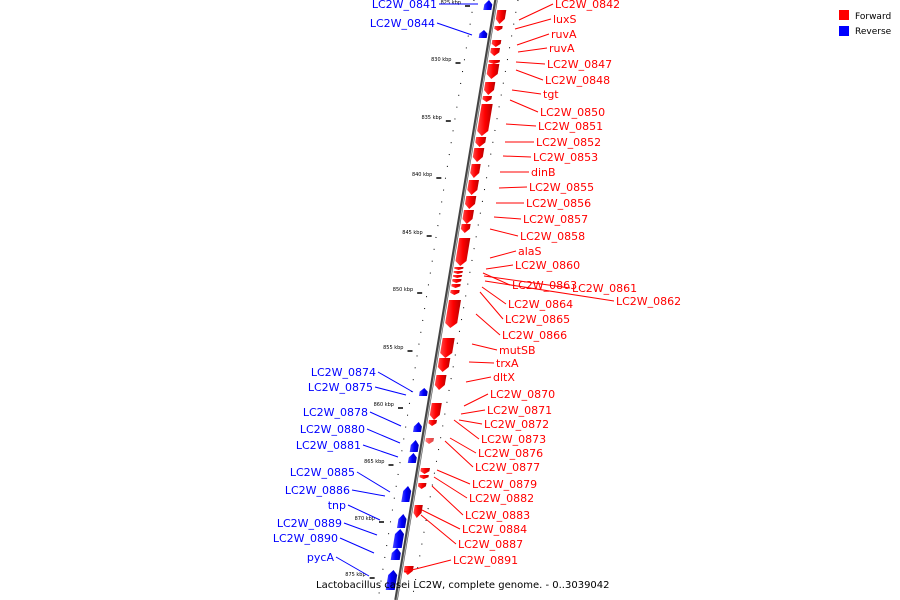 The width and height of the screenshot is (900, 600). Describe the element at coordinates (579, 64) in the screenshot. I see `gene-label: LC2W_0847` at that location.